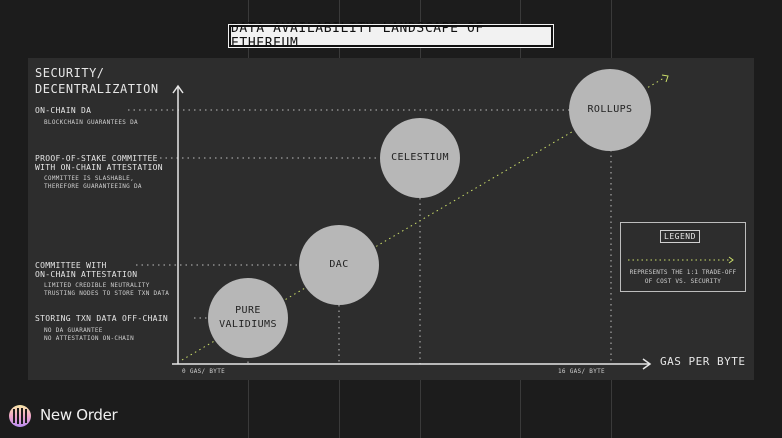 The width and height of the screenshot is (782, 438). What do you see at coordinates (683, 257) in the screenshot?
I see `legend-box` at bounding box center [683, 257].